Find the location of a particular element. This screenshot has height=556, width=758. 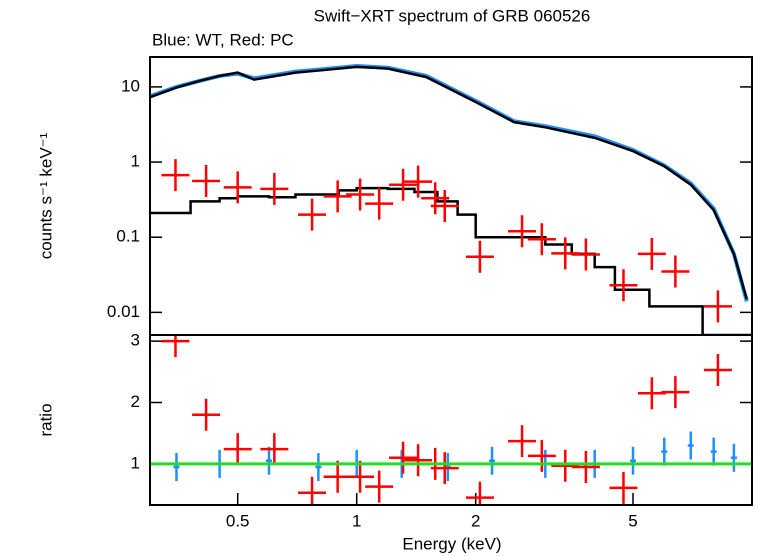

y-tick-label: 0.1 is located at coordinates (128, 236).